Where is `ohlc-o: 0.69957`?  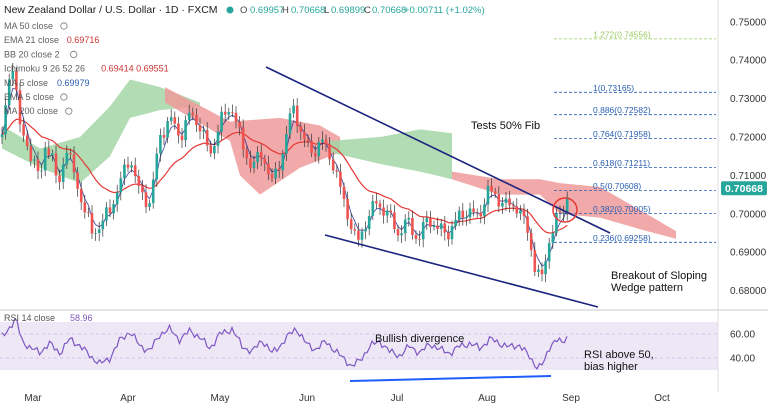 ohlc-o: 0.69957 is located at coordinates (267, 10).